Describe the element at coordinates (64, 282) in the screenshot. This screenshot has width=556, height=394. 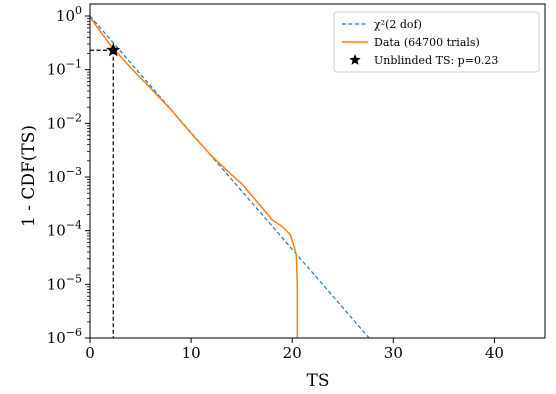
I see `y-tick-label: 10⁻⁵` at that location.